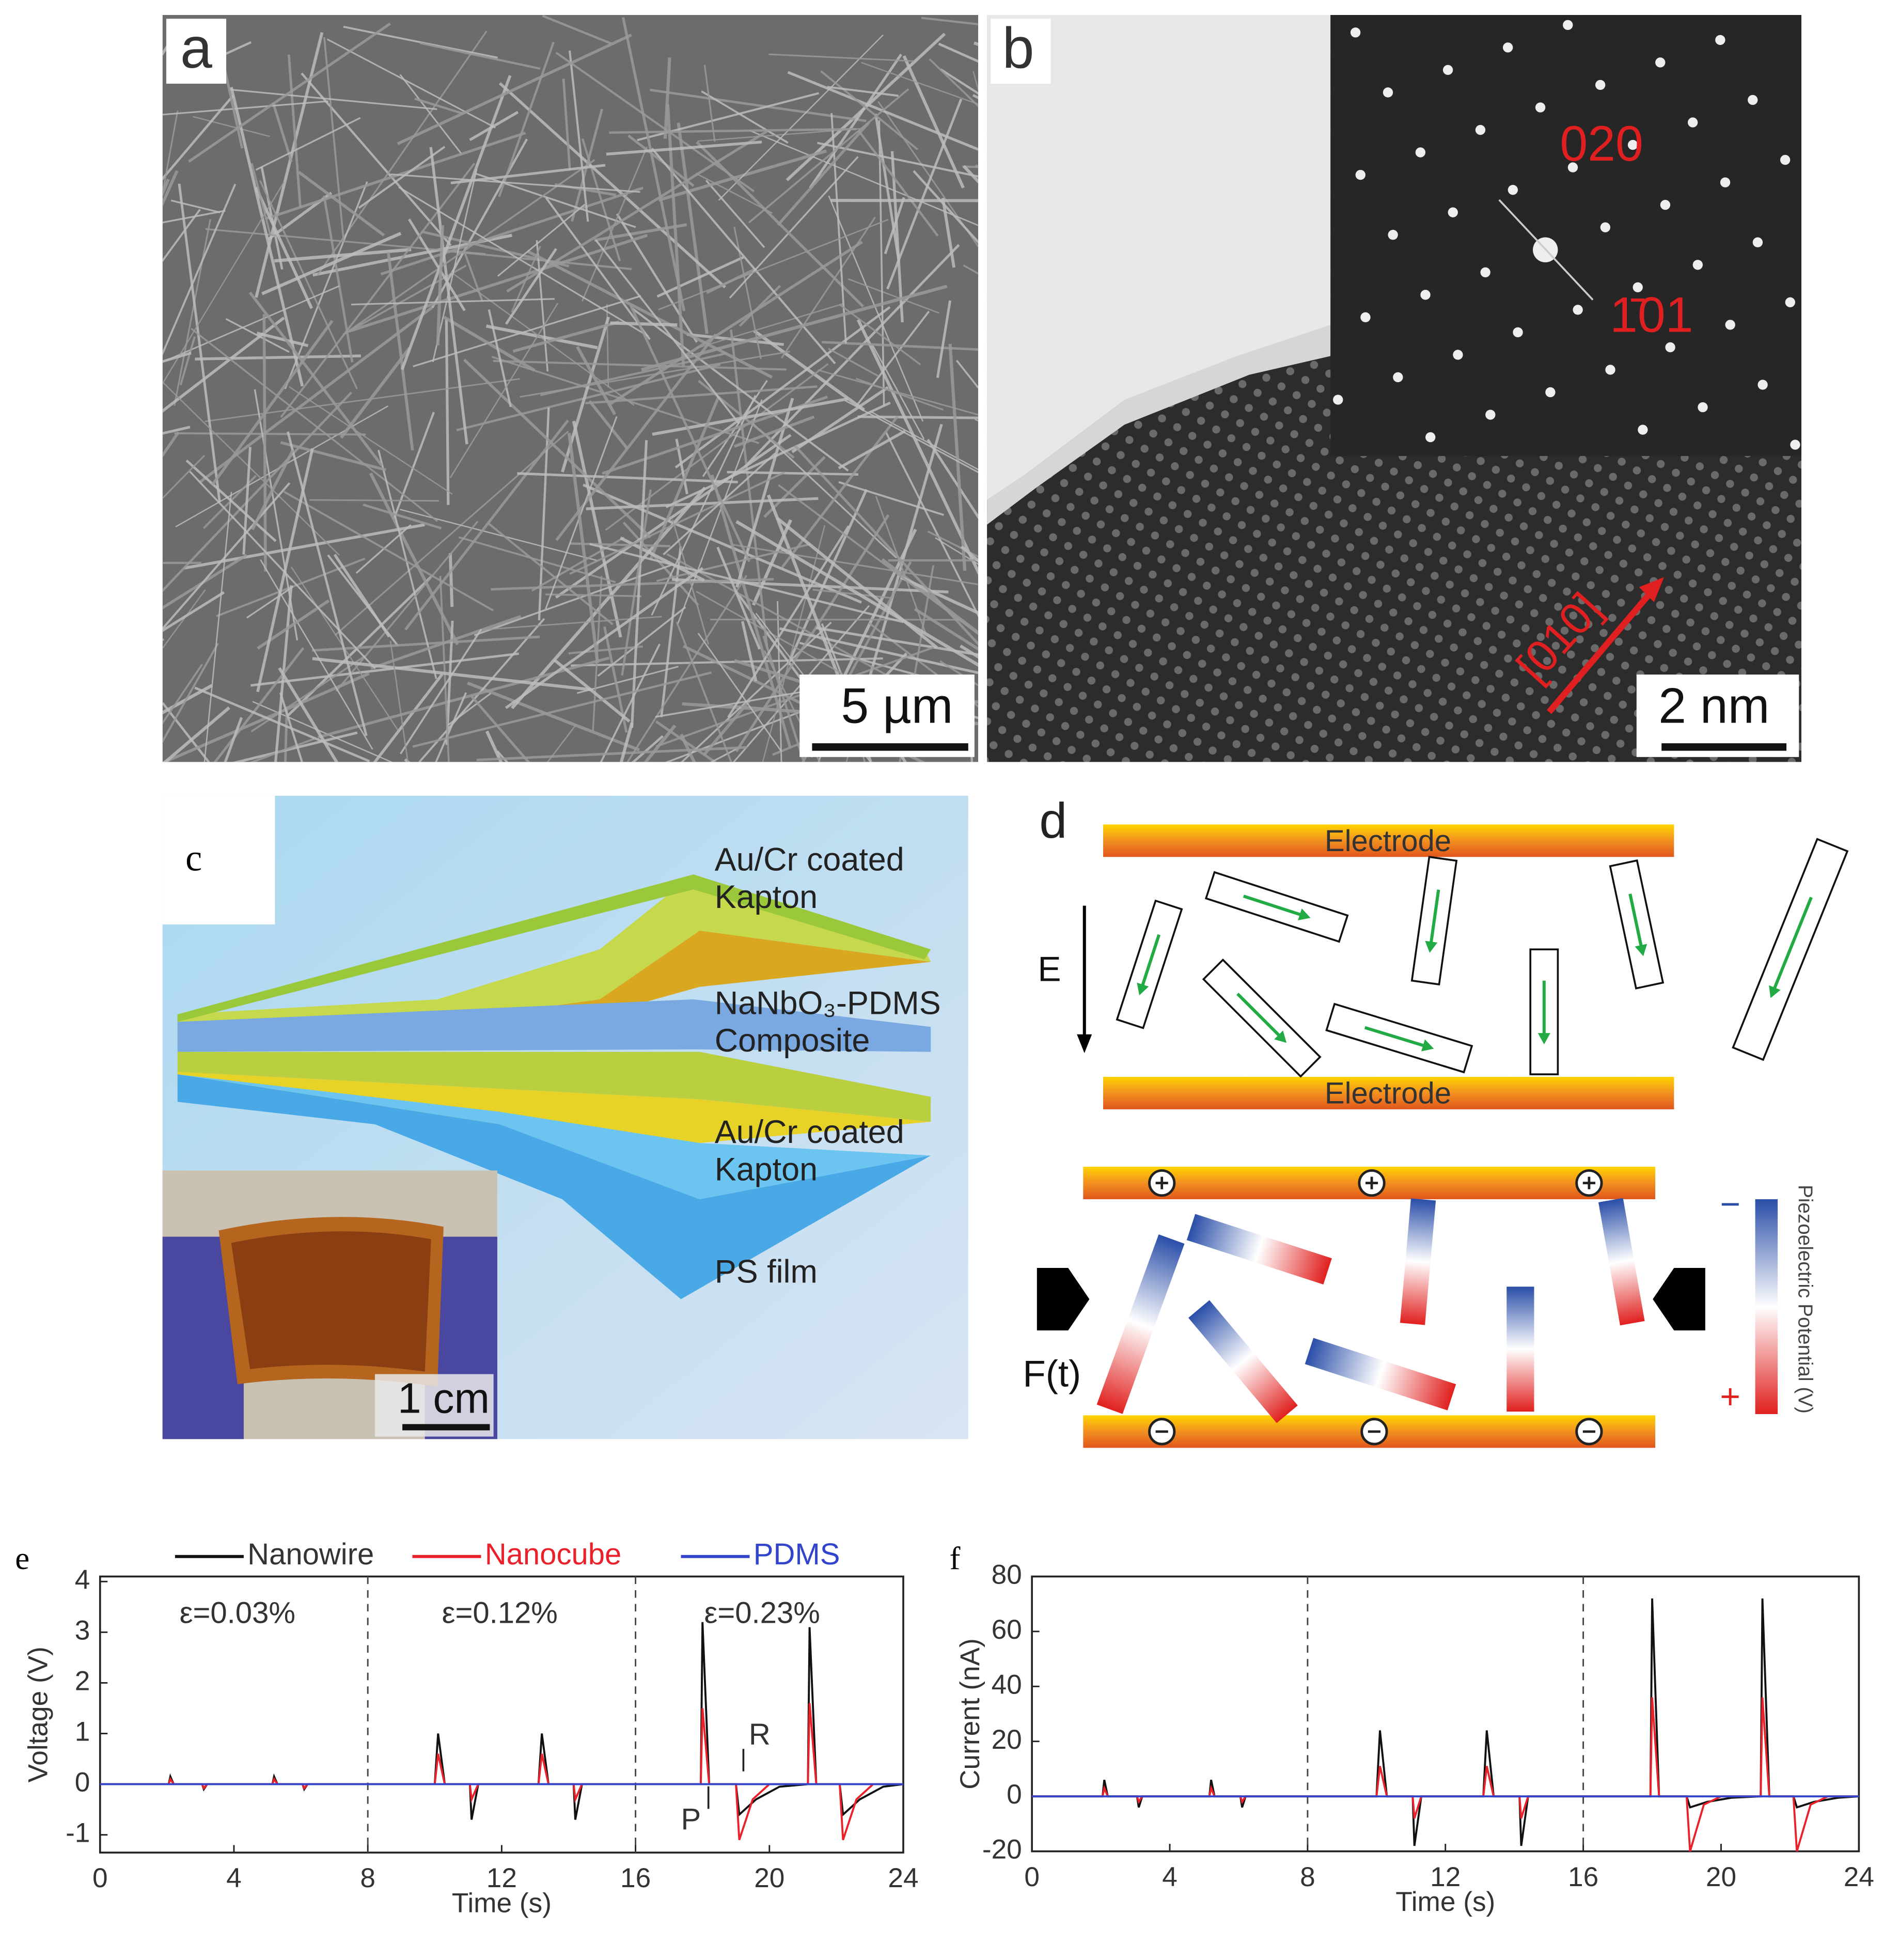  What do you see at coordinates (1053, 821) in the screenshot?
I see `panel-label: d` at bounding box center [1053, 821].